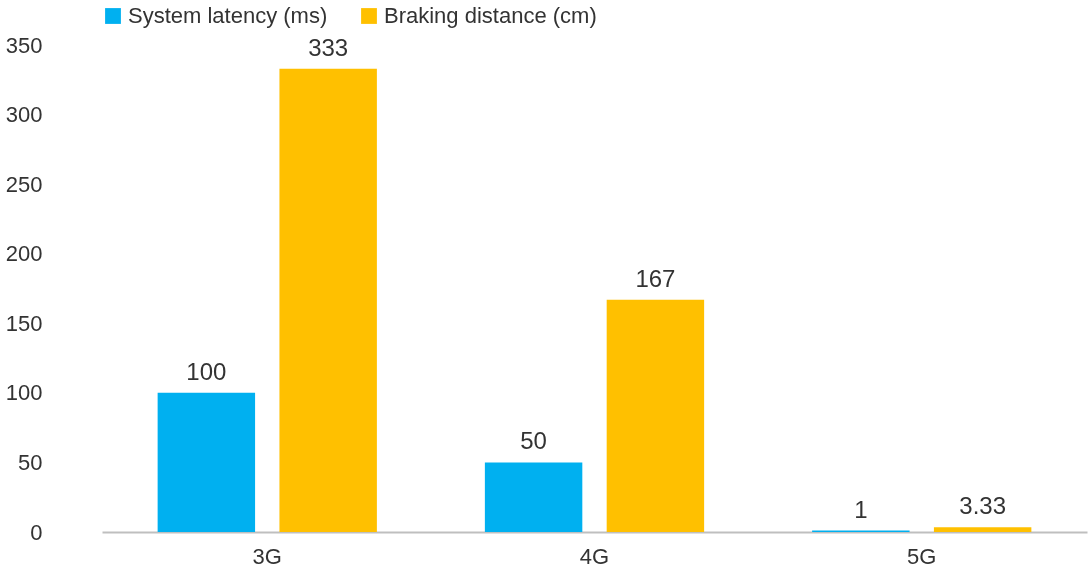 The height and width of the screenshot is (577, 1092). Describe the element at coordinates (24, 115) in the screenshot. I see `y-tick-label: 300` at that location.